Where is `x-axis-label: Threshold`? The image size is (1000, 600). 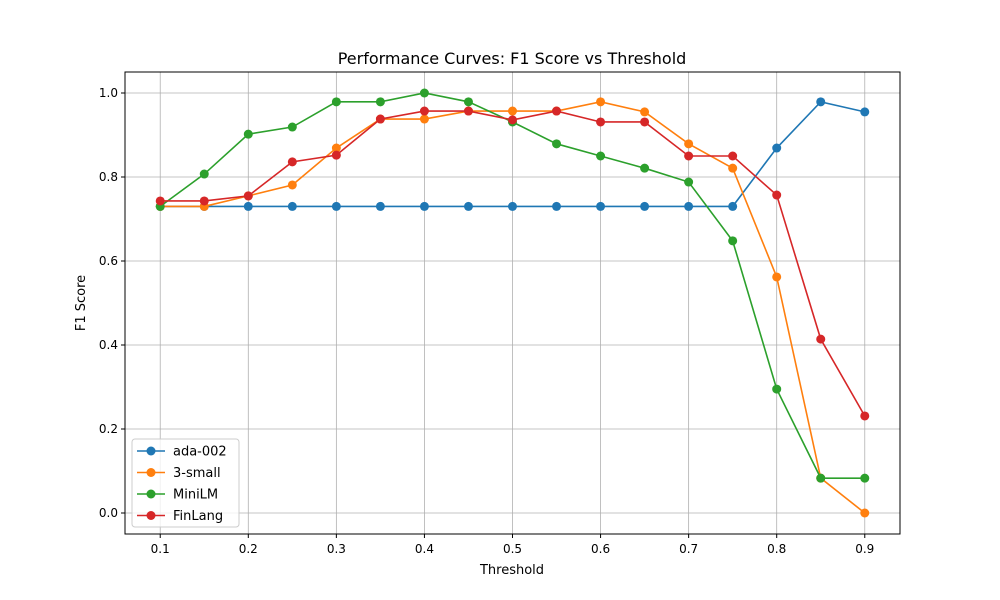 x-axis-label: Threshold is located at coordinates (511, 570).